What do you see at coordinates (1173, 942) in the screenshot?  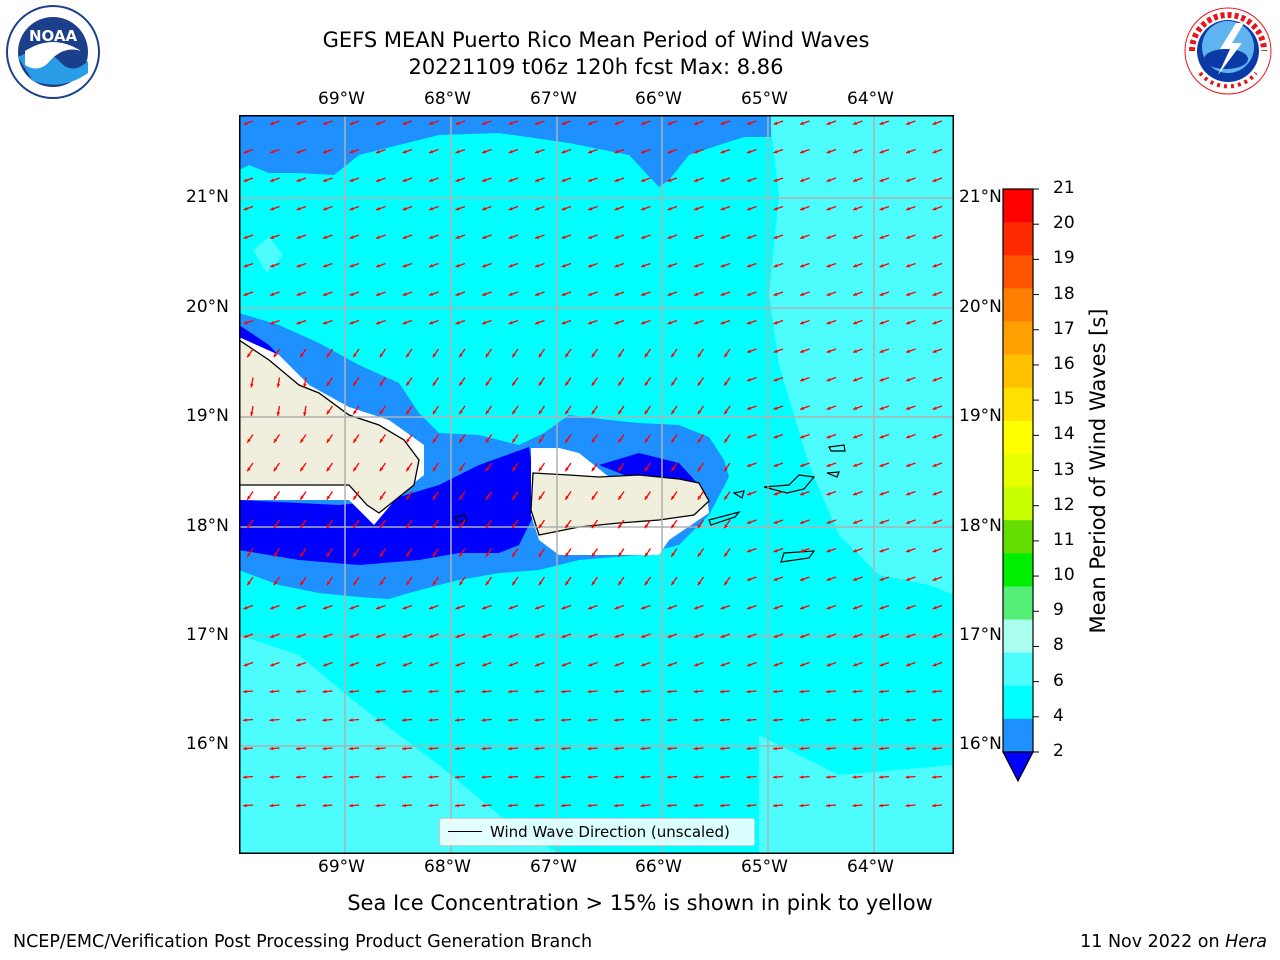 I see `footer-date: 11 Nov 2022 on Hera` at bounding box center [1173, 942].